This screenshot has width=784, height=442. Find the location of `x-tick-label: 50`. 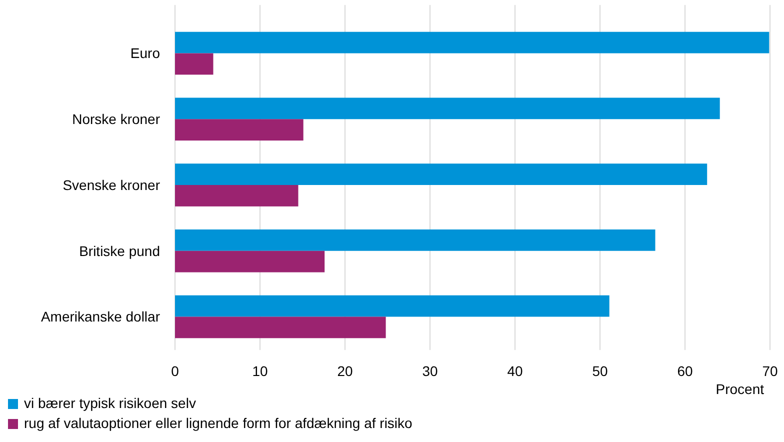

x-tick-label: 50 is located at coordinates (600, 371).